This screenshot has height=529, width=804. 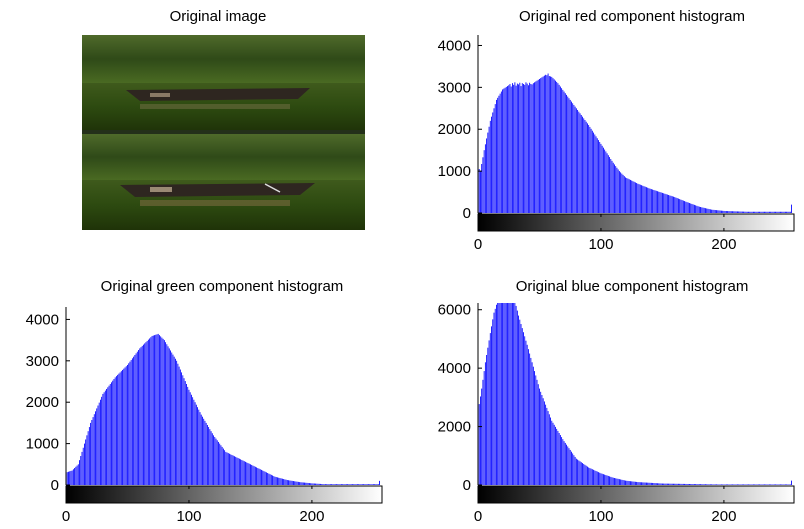 What do you see at coordinates (467, 213) in the screenshot?
I see `y-tick-label: 0` at bounding box center [467, 213].